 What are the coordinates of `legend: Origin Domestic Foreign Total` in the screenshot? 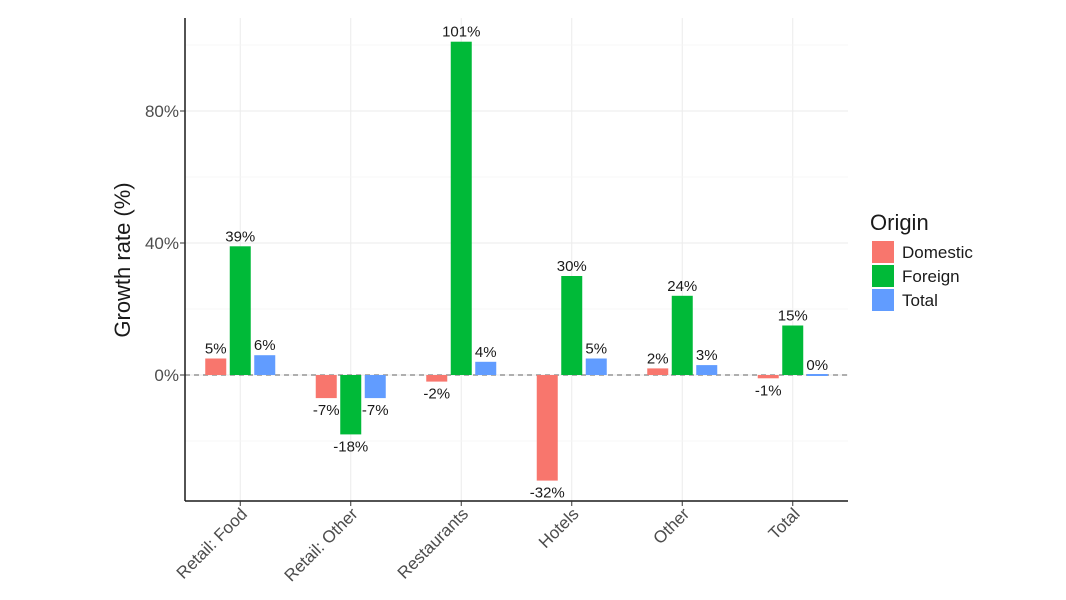 It's located at (921, 260).